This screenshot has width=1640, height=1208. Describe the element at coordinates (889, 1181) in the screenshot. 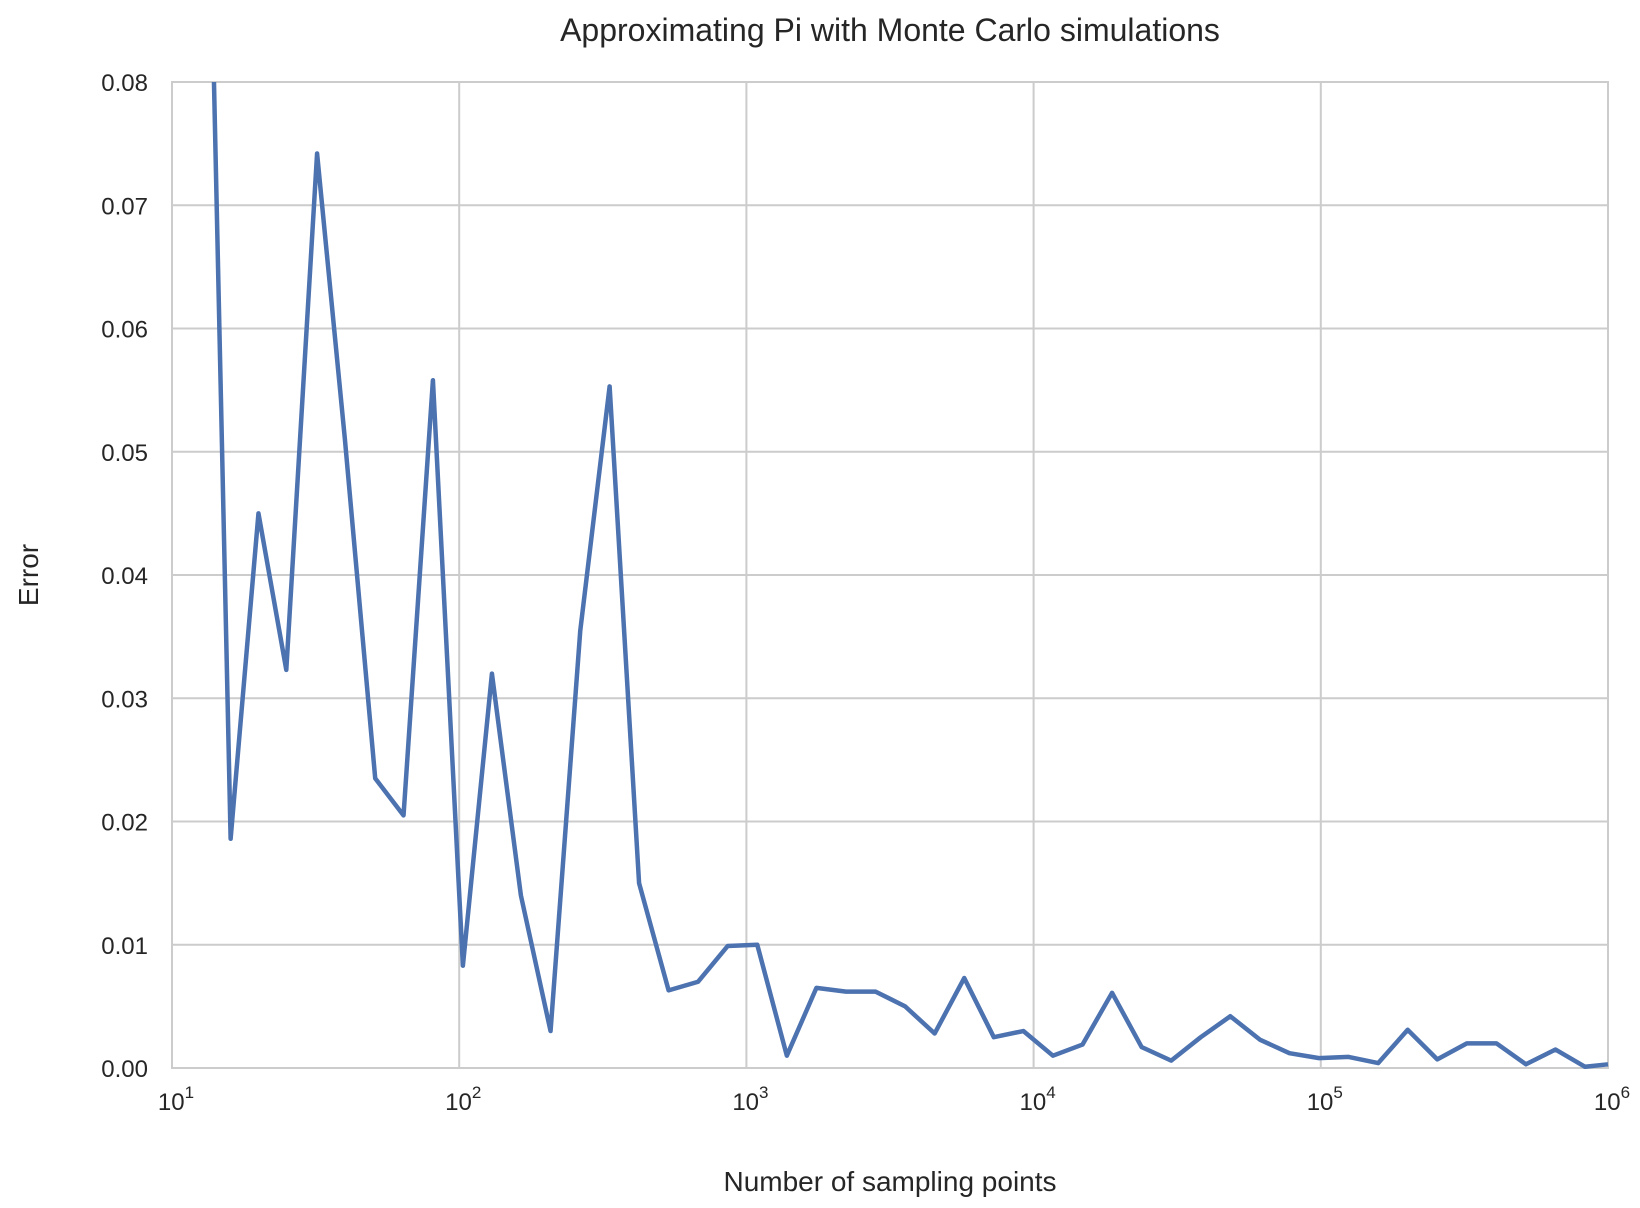

I see `x-axis-label: Number of sampling points` at that location.